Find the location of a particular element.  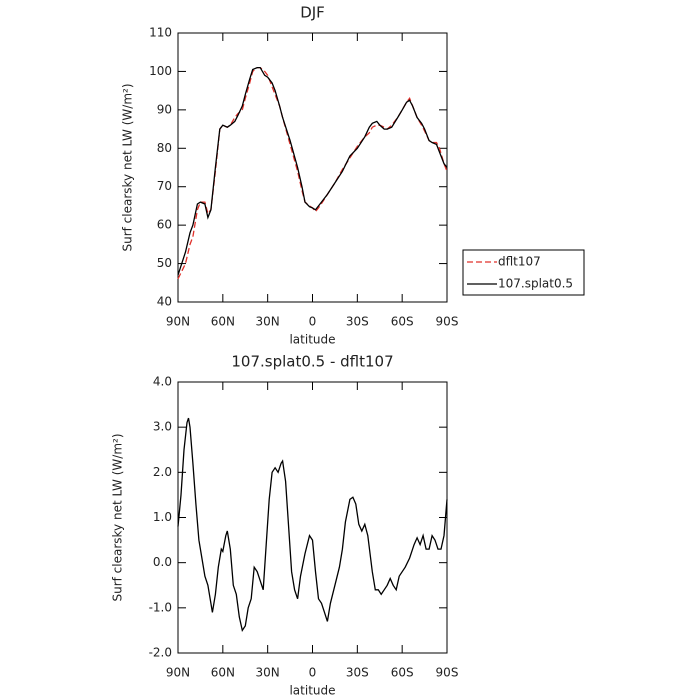

y-tick-label: 60 is located at coordinates (164, 225).